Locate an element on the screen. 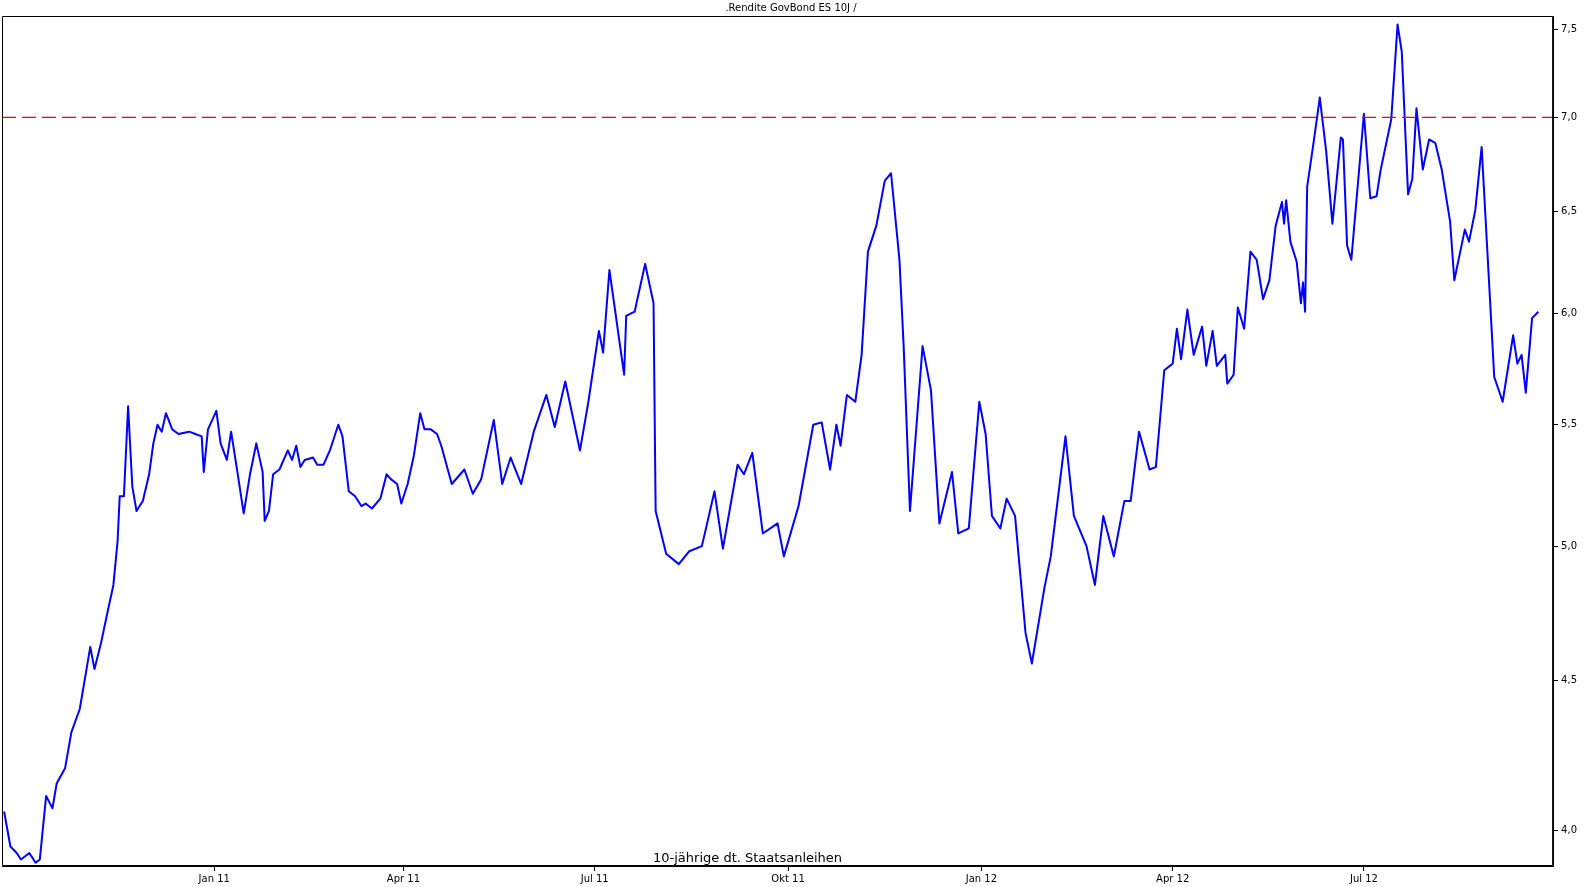 This screenshot has height=887, width=1584. y-tick-label: 4,5 is located at coordinates (1569, 679).